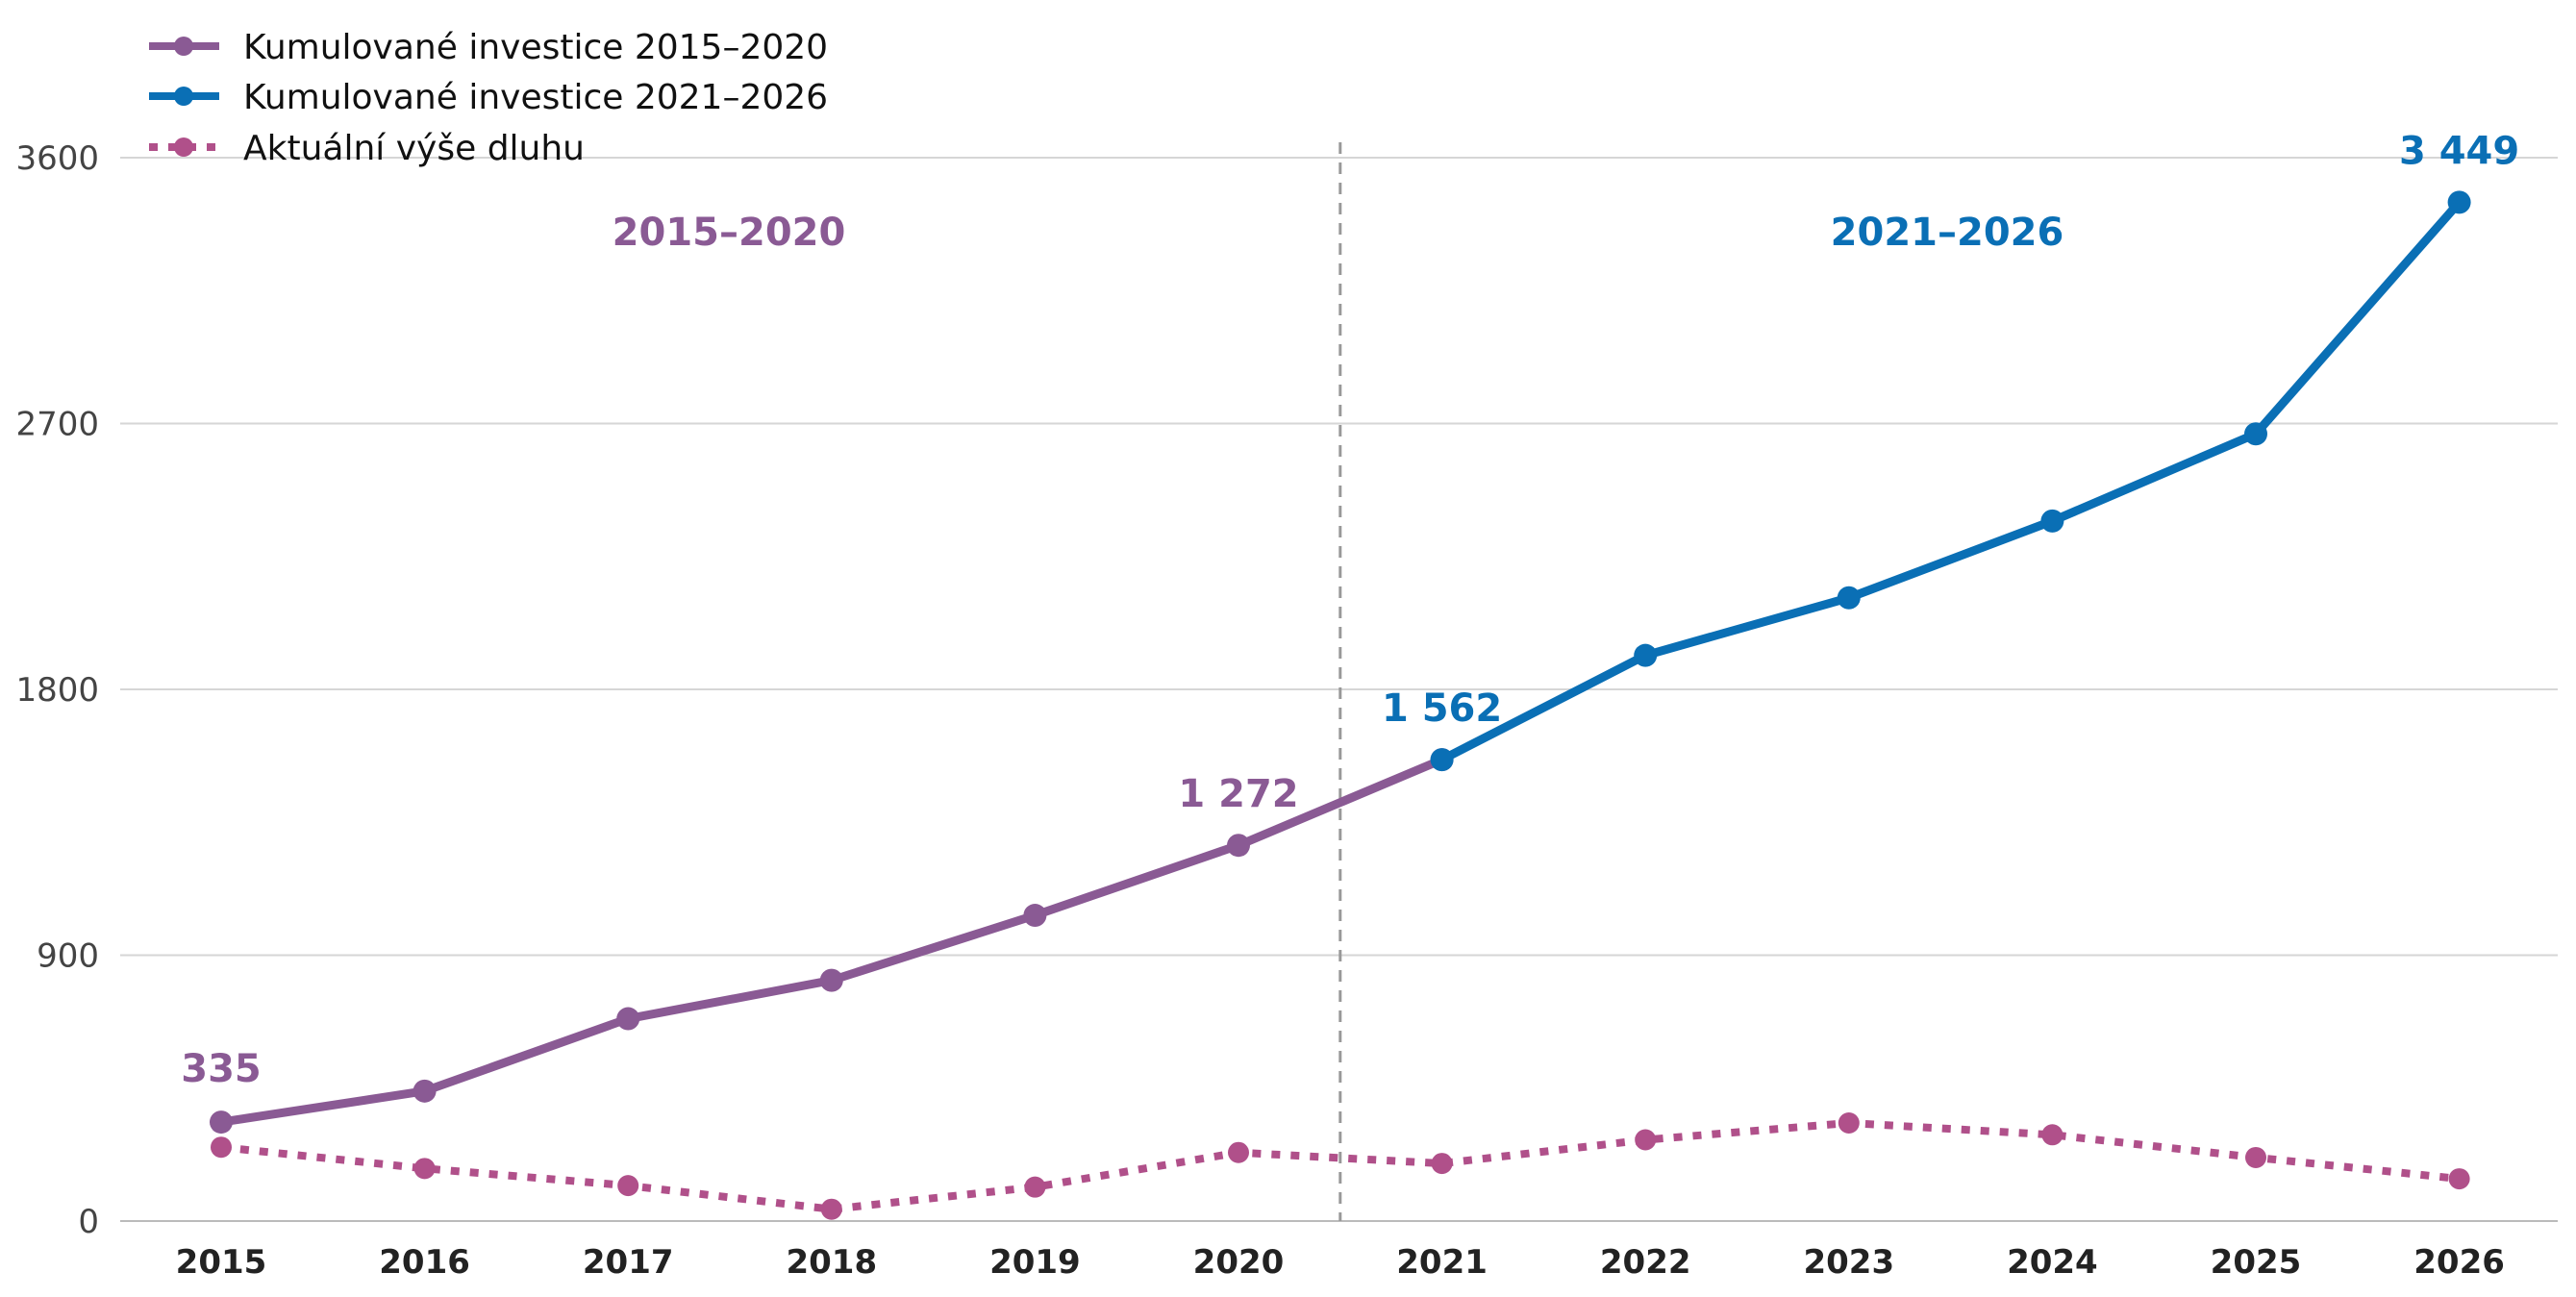  Describe the element at coordinates (68, 956) in the screenshot. I see `y-tick-label: 900` at that location.